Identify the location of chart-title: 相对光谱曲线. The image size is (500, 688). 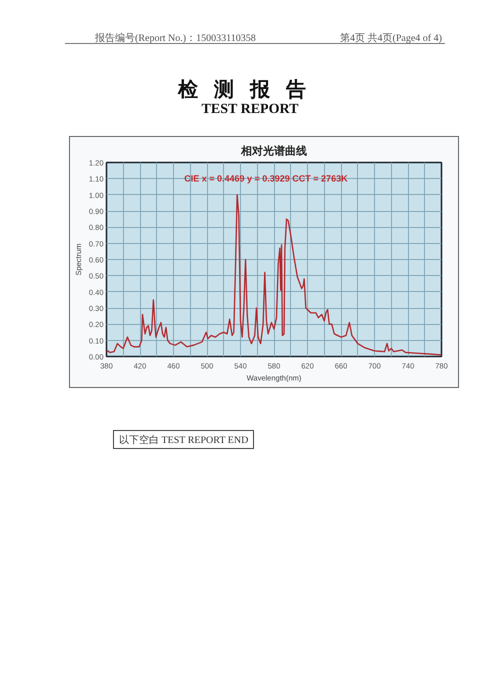
(273, 151).